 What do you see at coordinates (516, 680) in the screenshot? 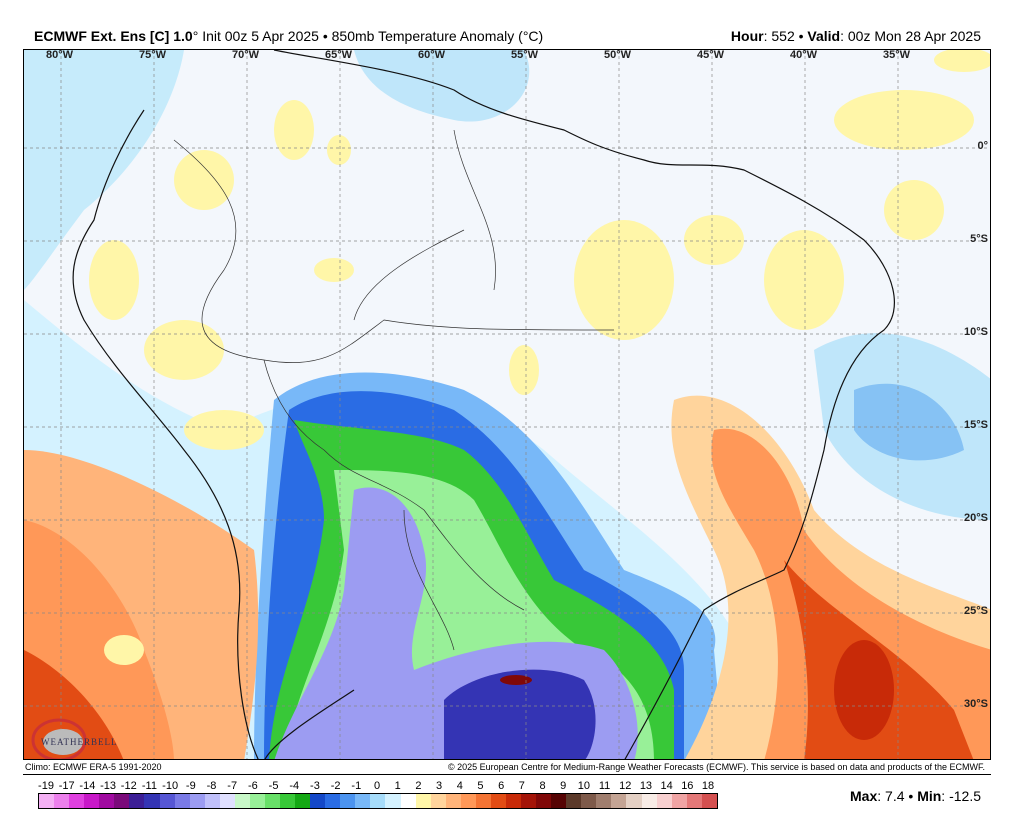
I see `anomaly-core` at bounding box center [516, 680].